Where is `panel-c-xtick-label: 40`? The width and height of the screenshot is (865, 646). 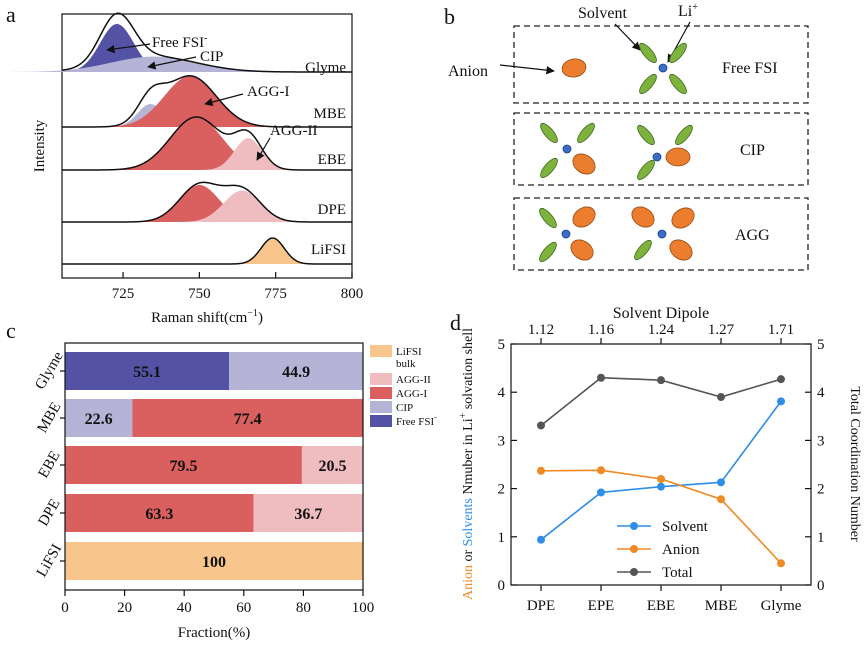 panel-c-xtick-label: 40 is located at coordinates (184, 608).